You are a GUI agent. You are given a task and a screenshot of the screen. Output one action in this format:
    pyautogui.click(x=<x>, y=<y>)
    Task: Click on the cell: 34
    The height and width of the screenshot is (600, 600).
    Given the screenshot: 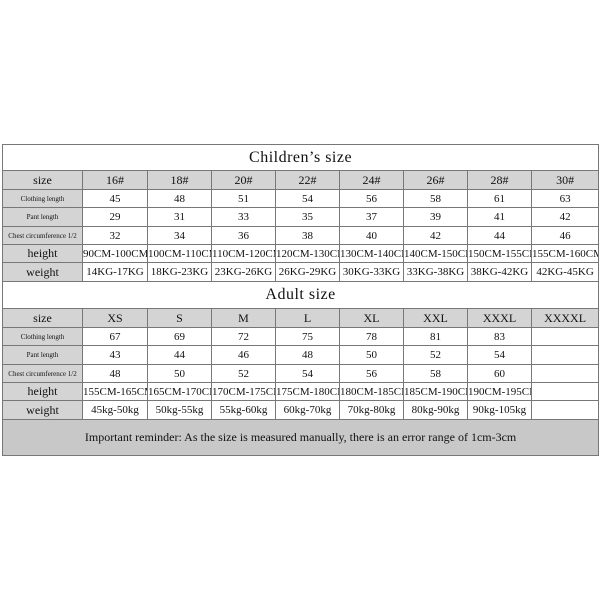 What is the action you would take?
    pyautogui.click(x=179, y=235)
    